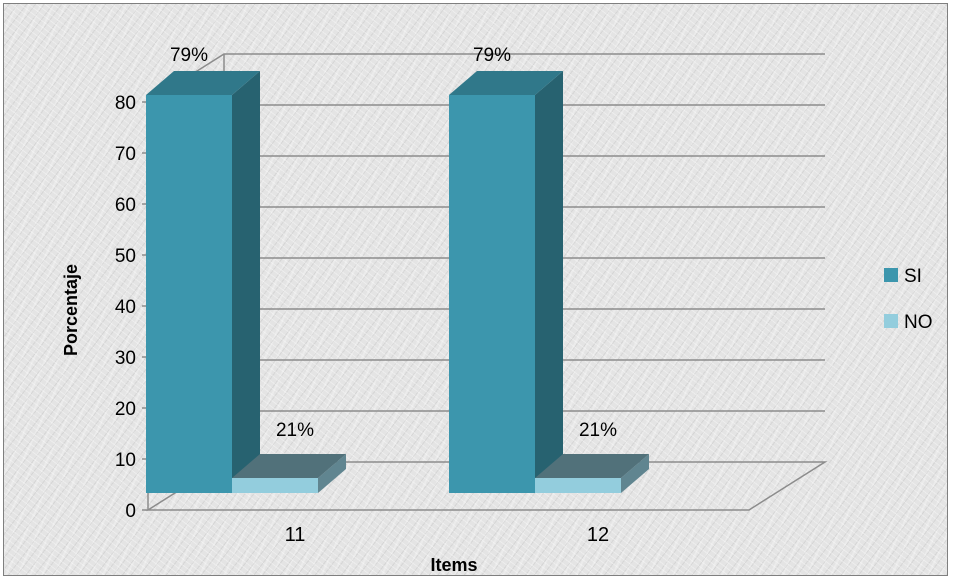 Image resolution: width=953 pixels, height=579 pixels. What do you see at coordinates (598, 535) in the screenshot?
I see `x-tick-label-12: 12` at bounding box center [598, 535].